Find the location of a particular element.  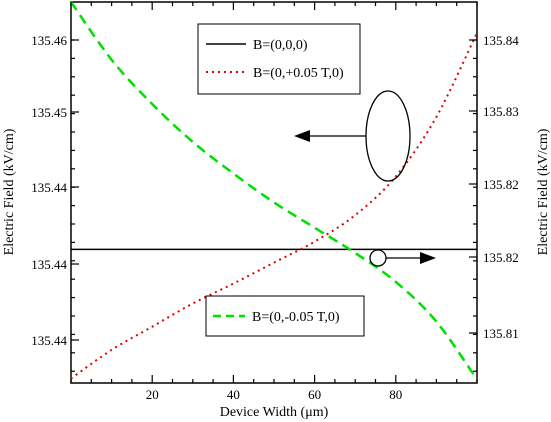

annotation-circle is located at coordinates (378, 258).